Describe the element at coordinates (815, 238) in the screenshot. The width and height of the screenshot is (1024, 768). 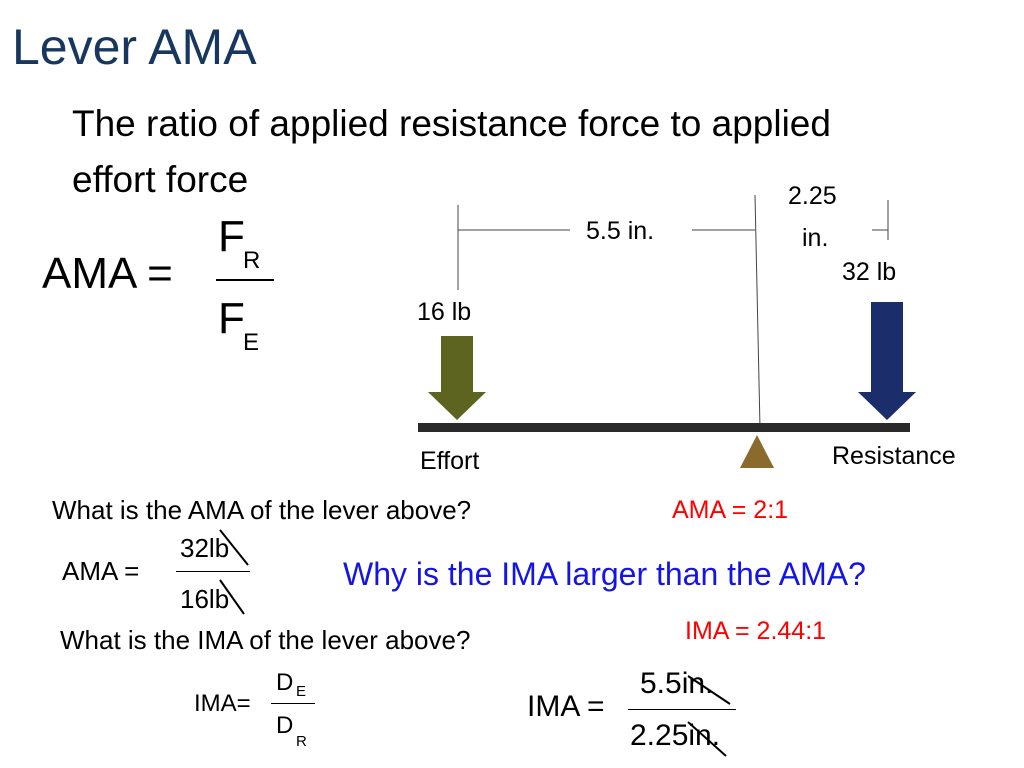
I see `resistance-distance-label-line2: in.` at that location.